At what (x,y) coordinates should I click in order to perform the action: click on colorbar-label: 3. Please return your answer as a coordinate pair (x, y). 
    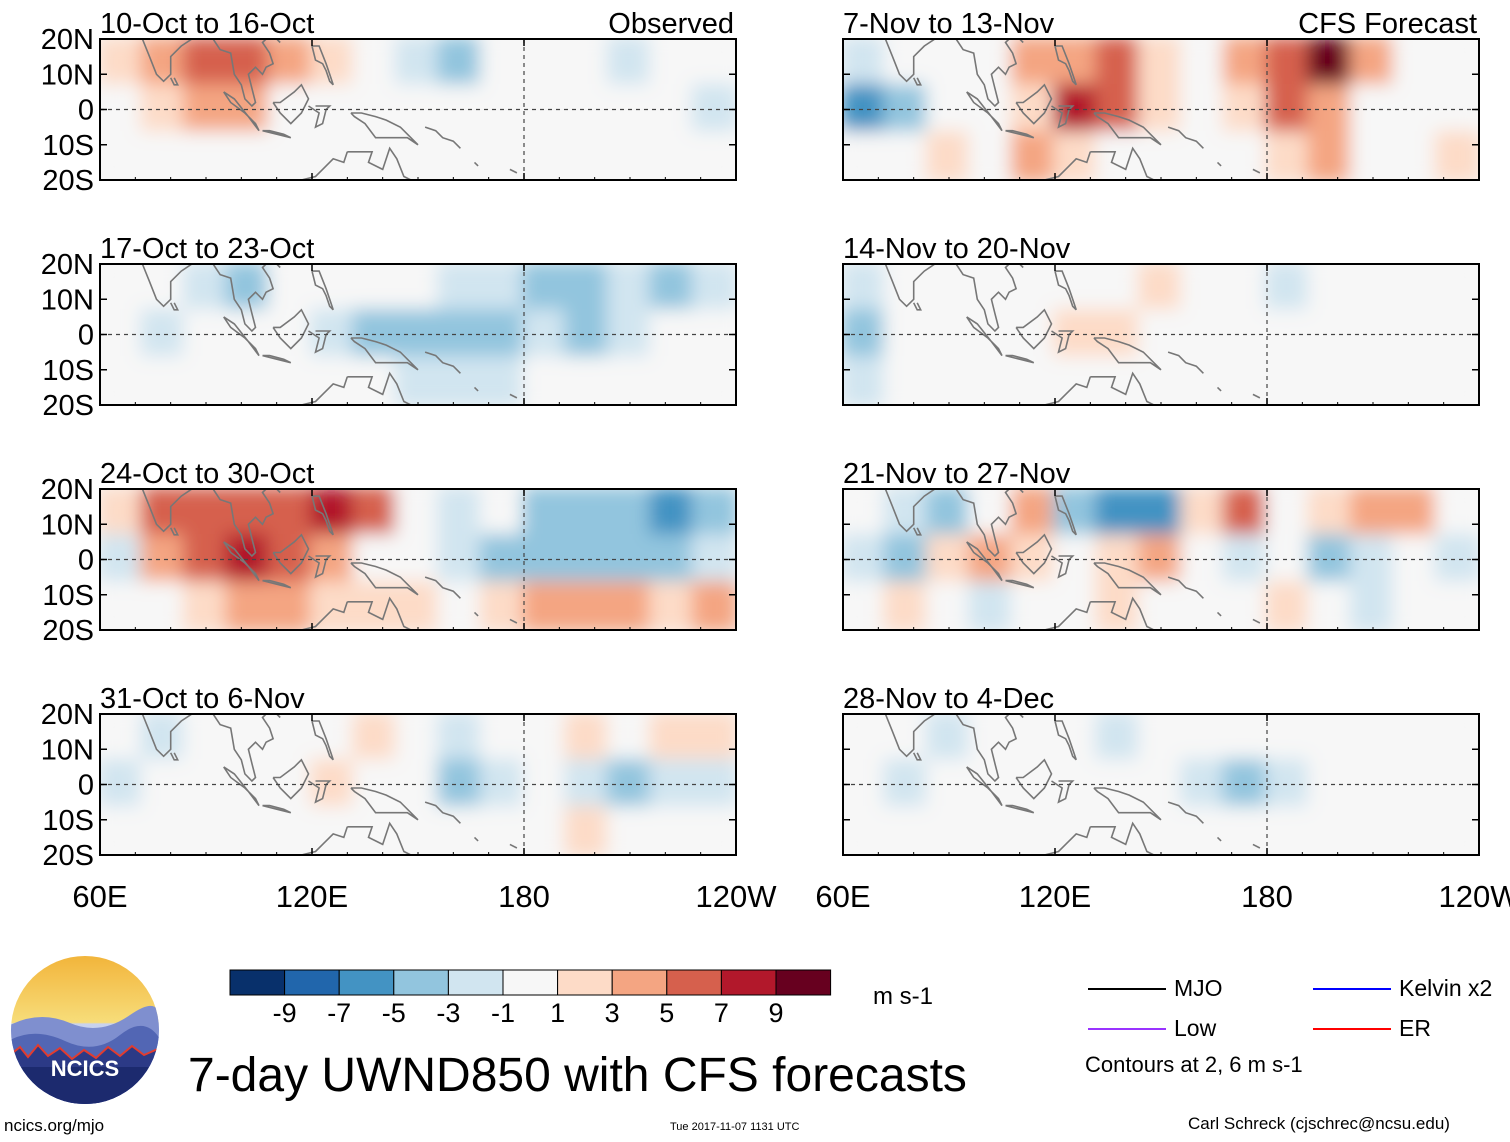
    Looking at the image, I should click on (612, 1013).